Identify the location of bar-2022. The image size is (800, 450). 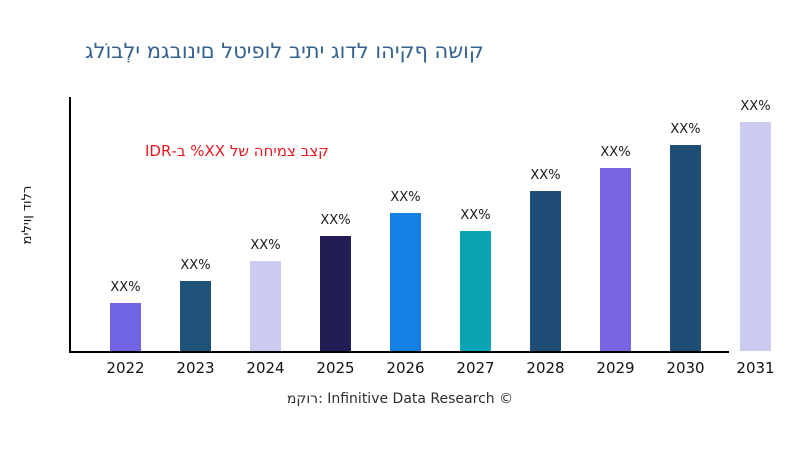
(125, 327).